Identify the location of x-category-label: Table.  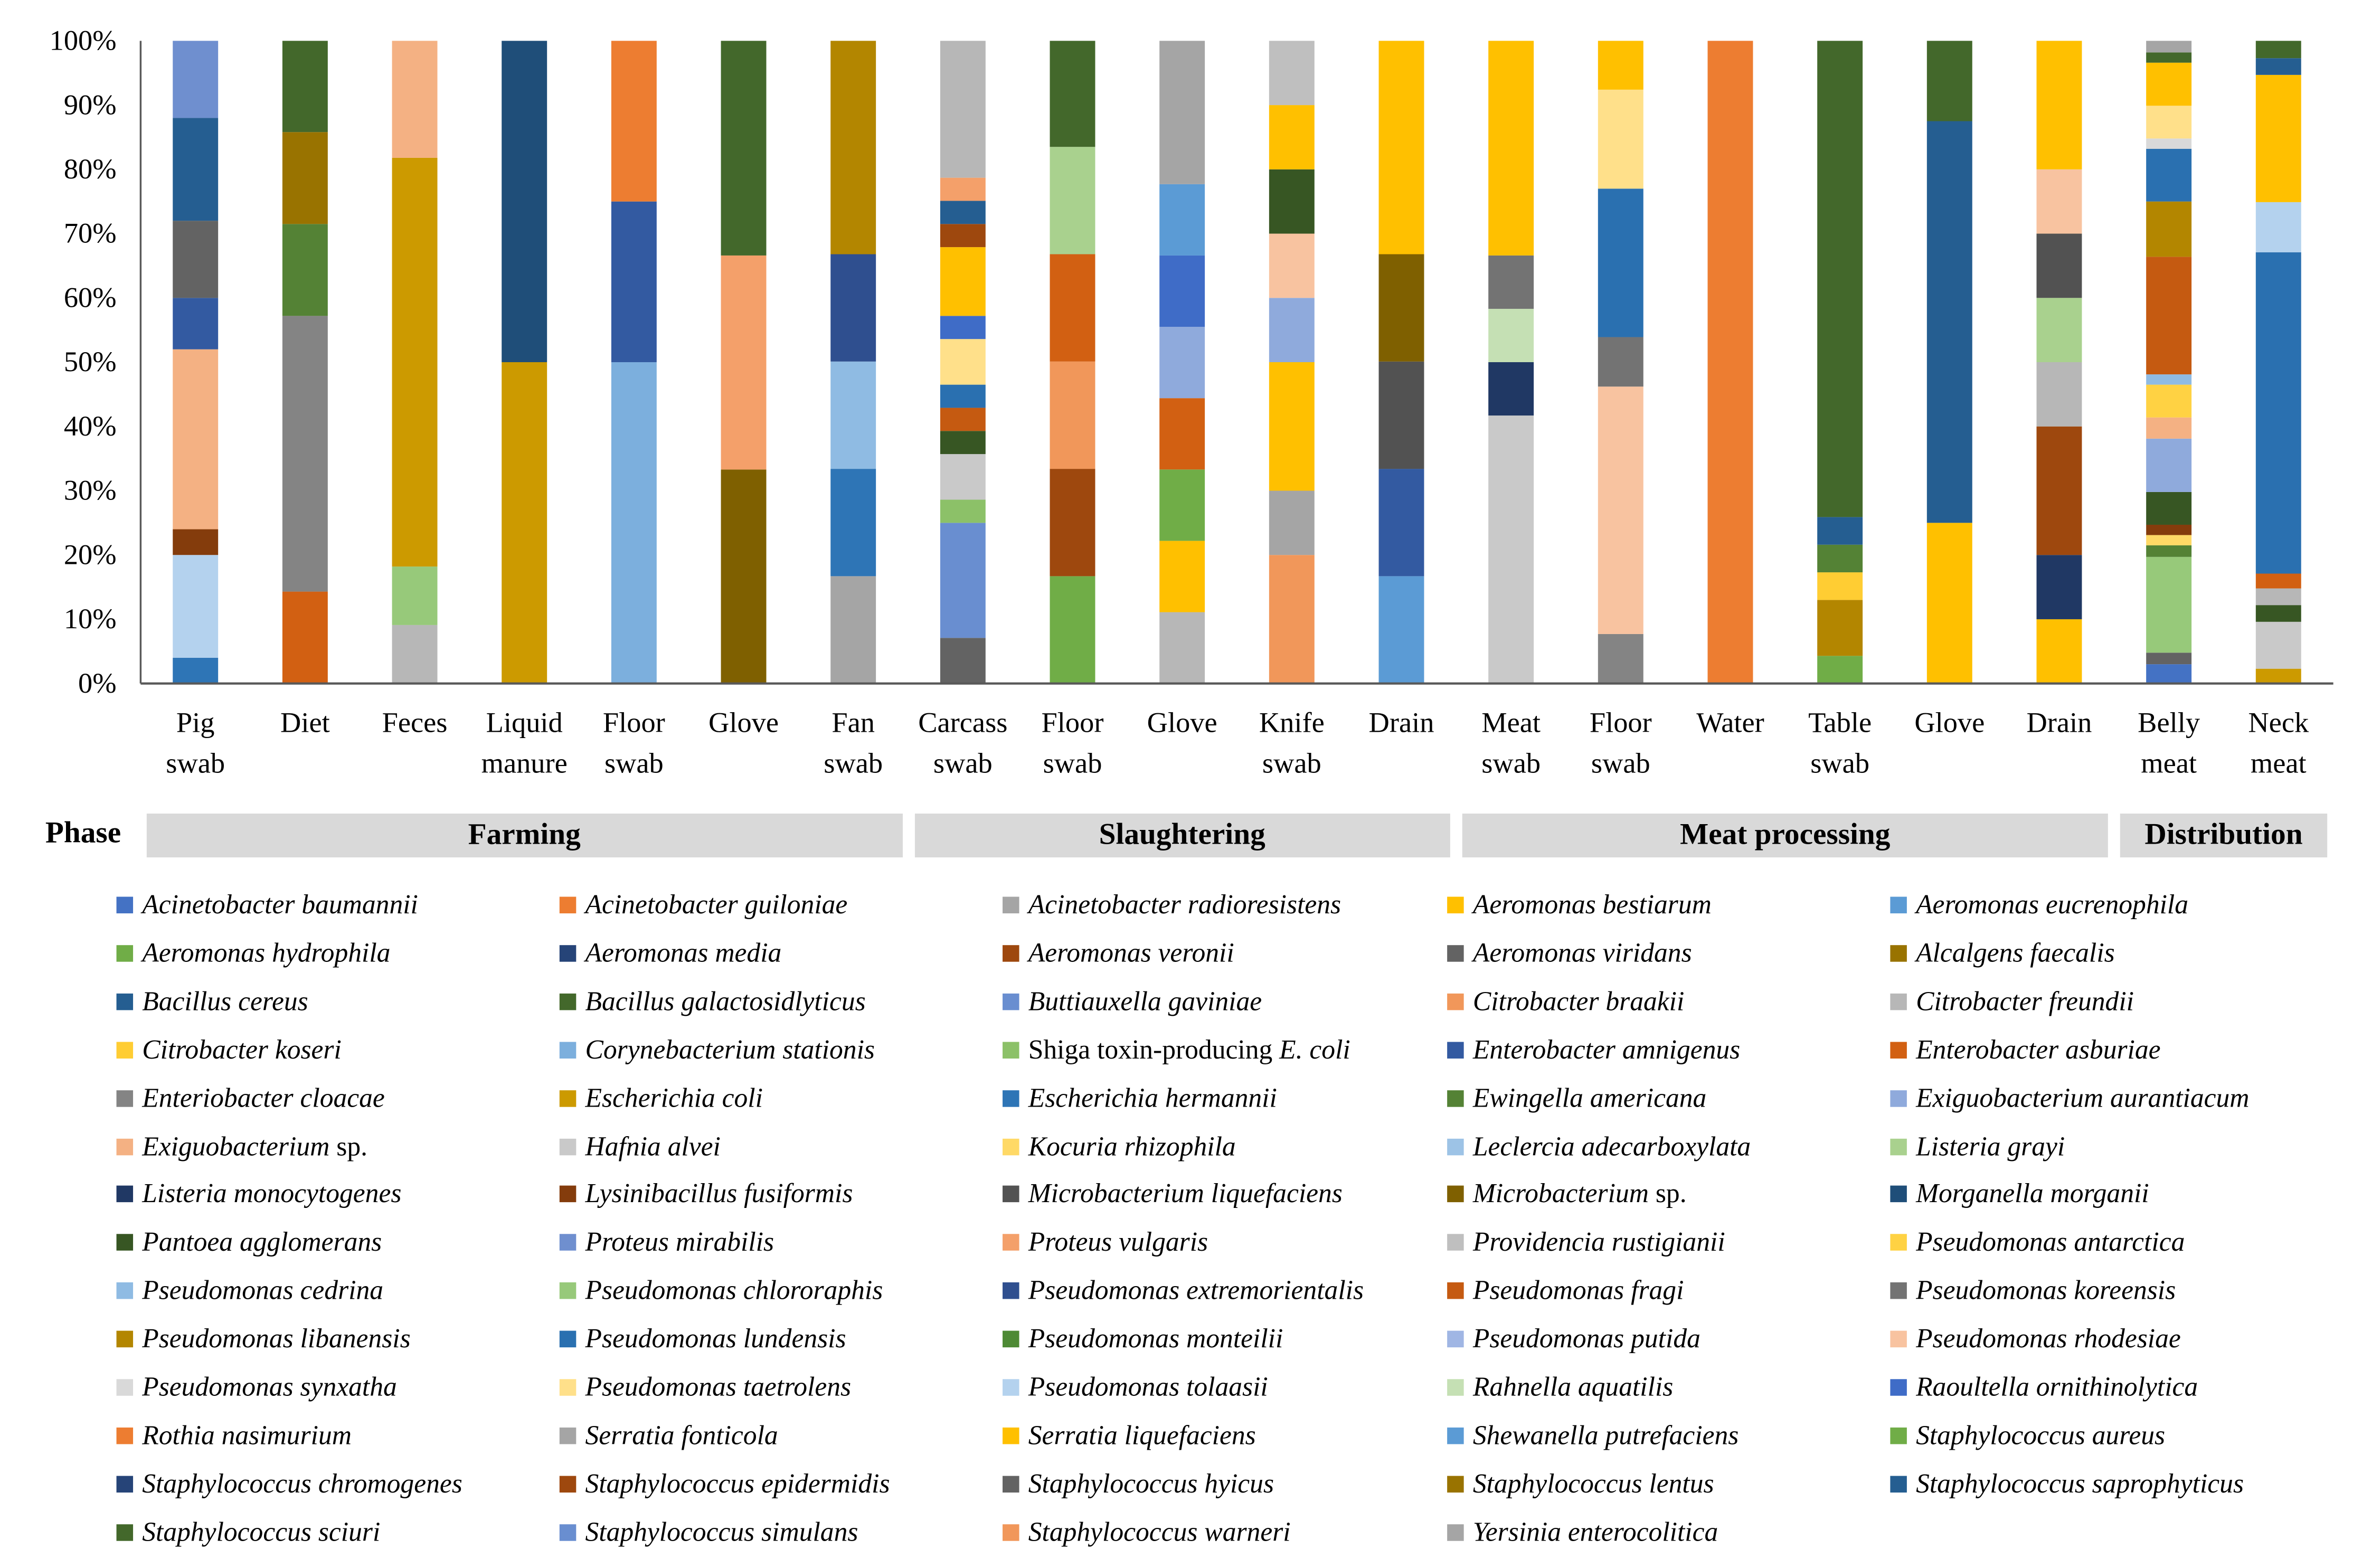
(1840, 722).